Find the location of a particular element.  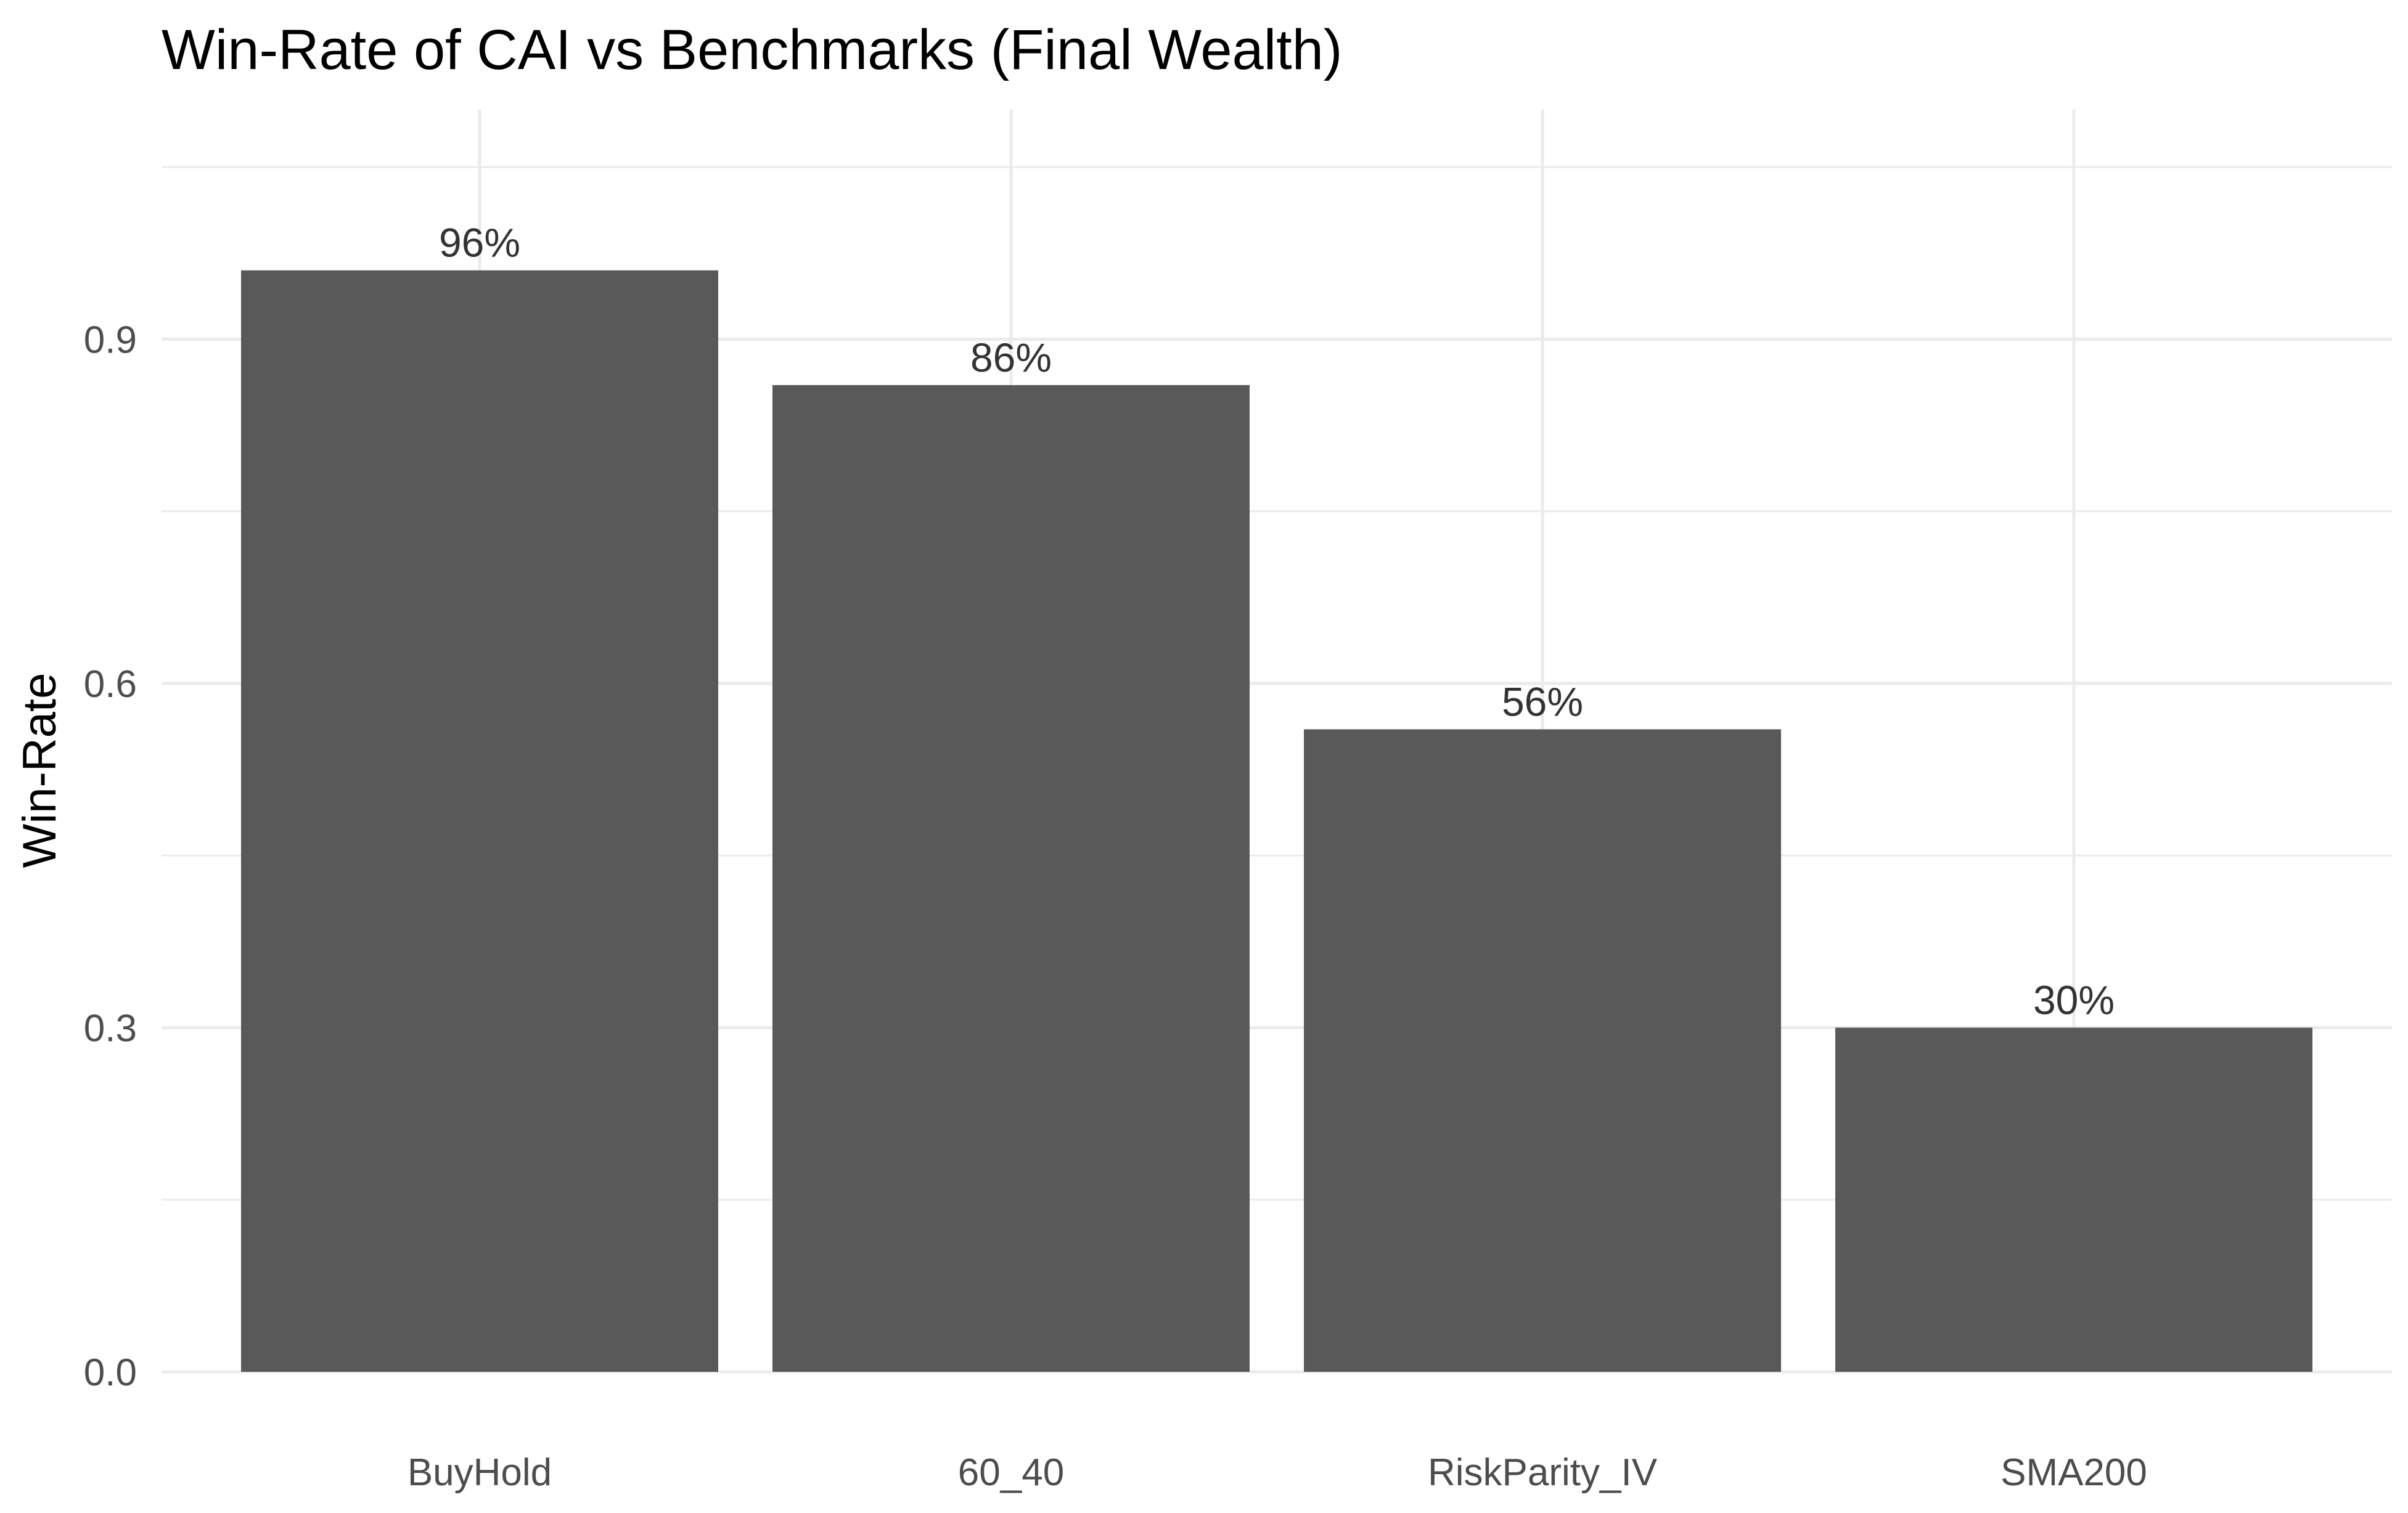

y-tick-label: 0.6 is located at coordinates (111, 685).